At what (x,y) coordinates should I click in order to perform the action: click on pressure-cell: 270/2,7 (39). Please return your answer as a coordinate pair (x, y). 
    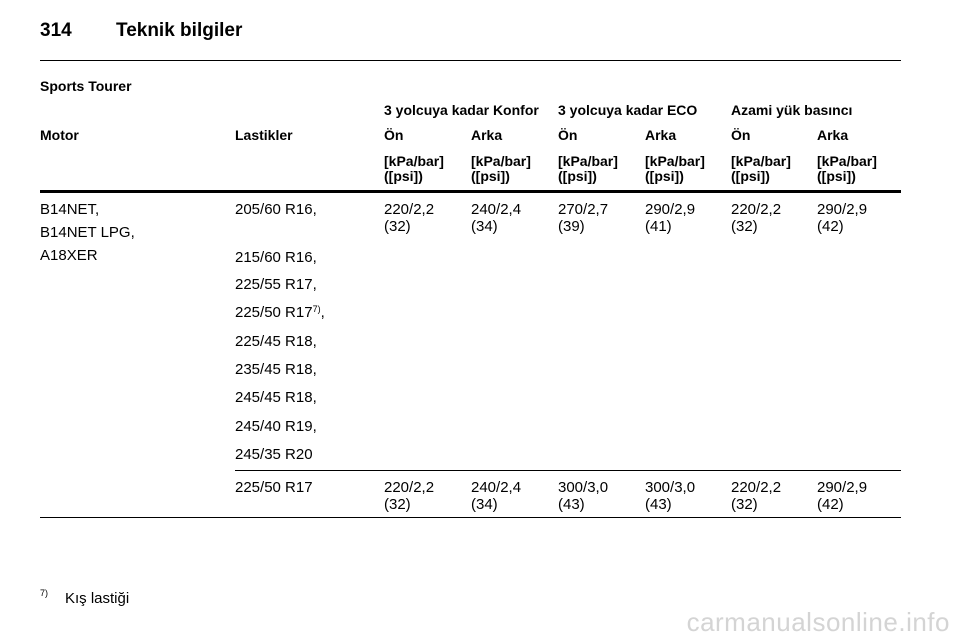
    Looking at the image, I should click on (583, 218).